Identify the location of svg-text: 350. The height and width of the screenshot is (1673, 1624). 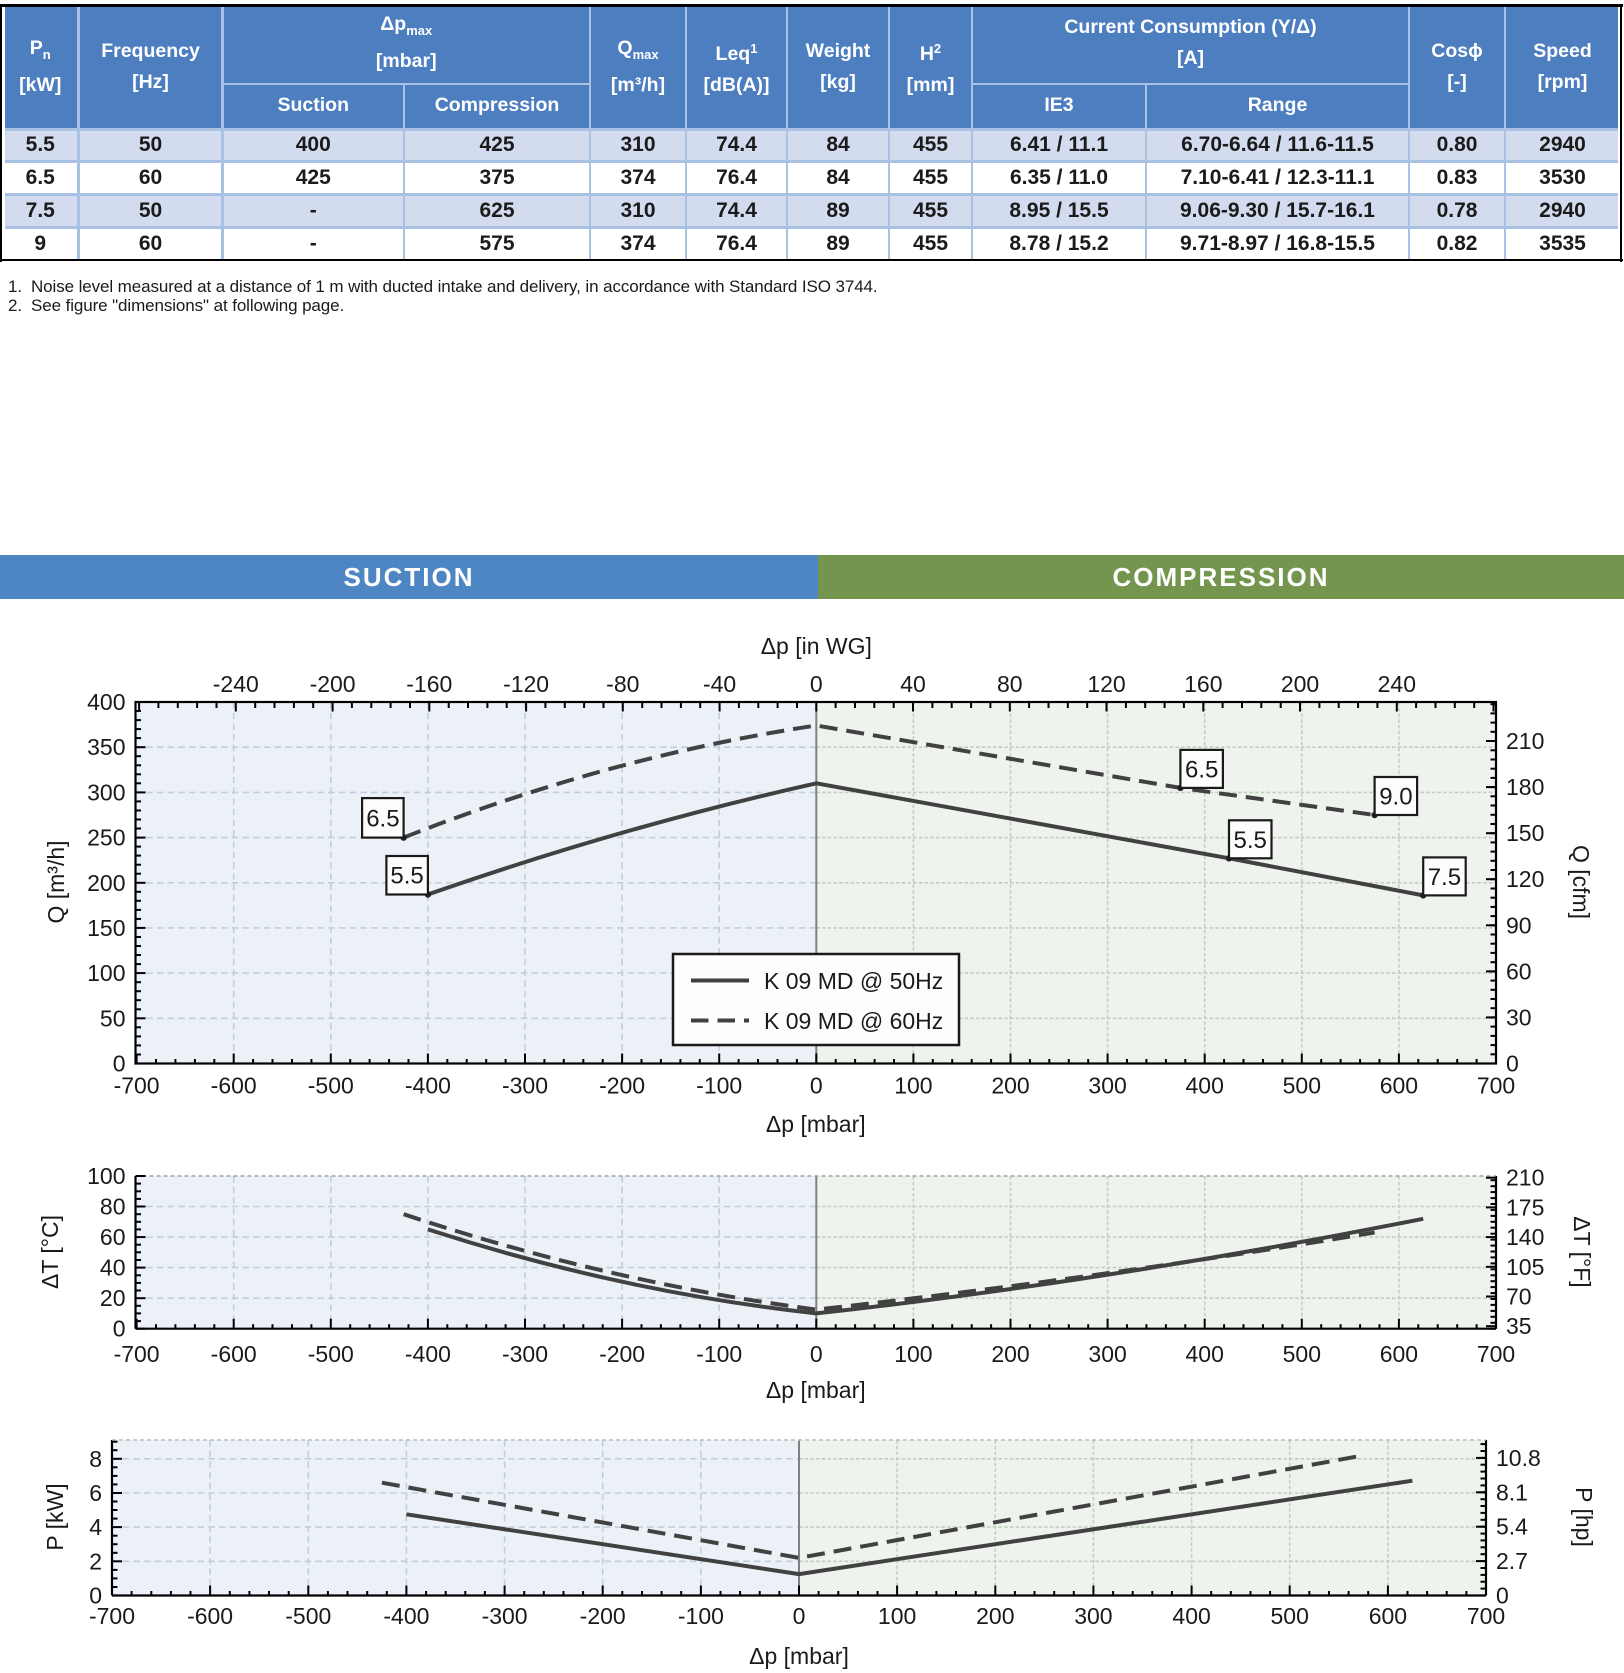
(106, 747).